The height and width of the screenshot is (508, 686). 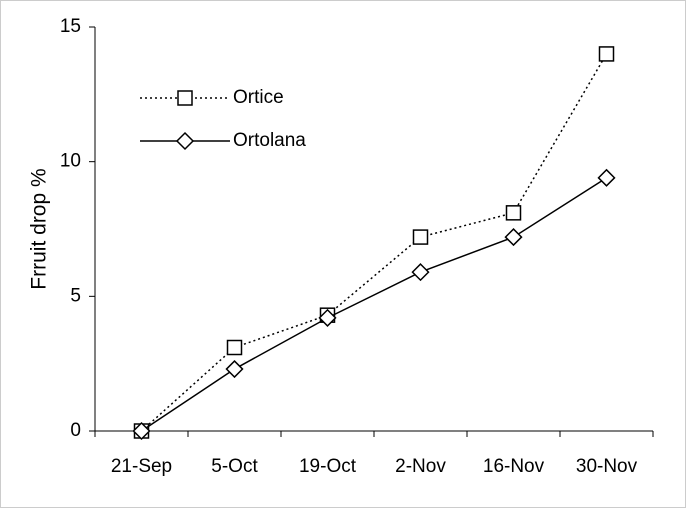 I want to click on x-tick-label: 16-Nov, so click(x=514, y=466).